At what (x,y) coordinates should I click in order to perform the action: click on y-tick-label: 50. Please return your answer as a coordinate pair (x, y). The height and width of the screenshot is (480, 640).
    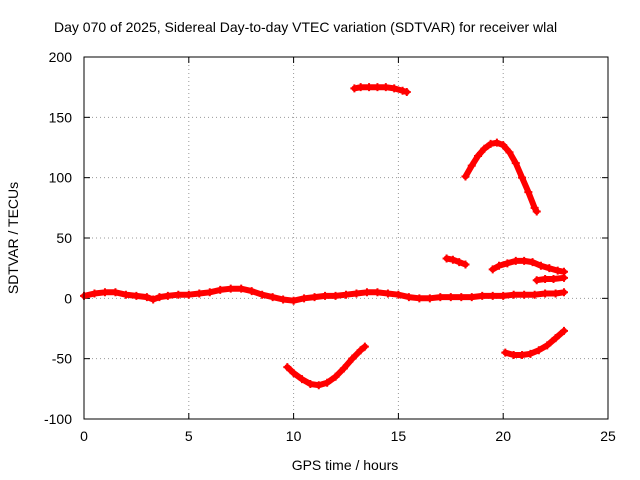
    Looking at the image, I should click on (64, 238).